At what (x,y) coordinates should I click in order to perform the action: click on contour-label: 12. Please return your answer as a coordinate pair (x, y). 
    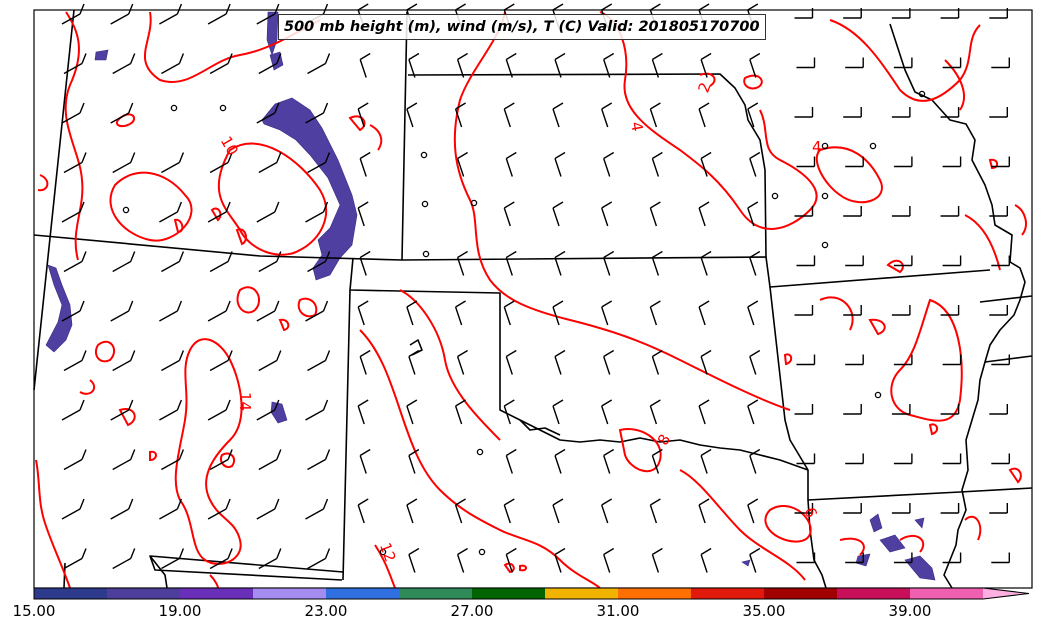
    Looking at the image, I should click on (387, 552).